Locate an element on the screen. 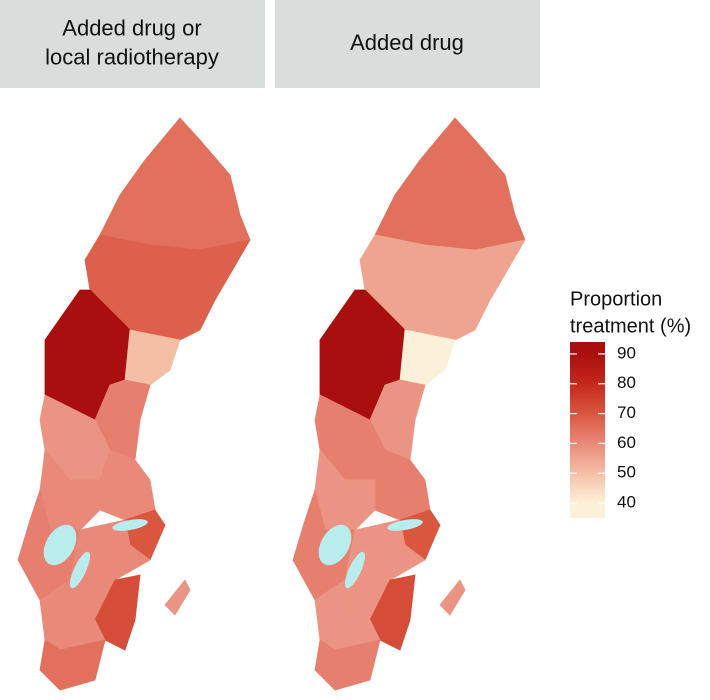 This screenshot has height=700, width=710. legend-tick-label: 50 is located at coordinates (626, 472).